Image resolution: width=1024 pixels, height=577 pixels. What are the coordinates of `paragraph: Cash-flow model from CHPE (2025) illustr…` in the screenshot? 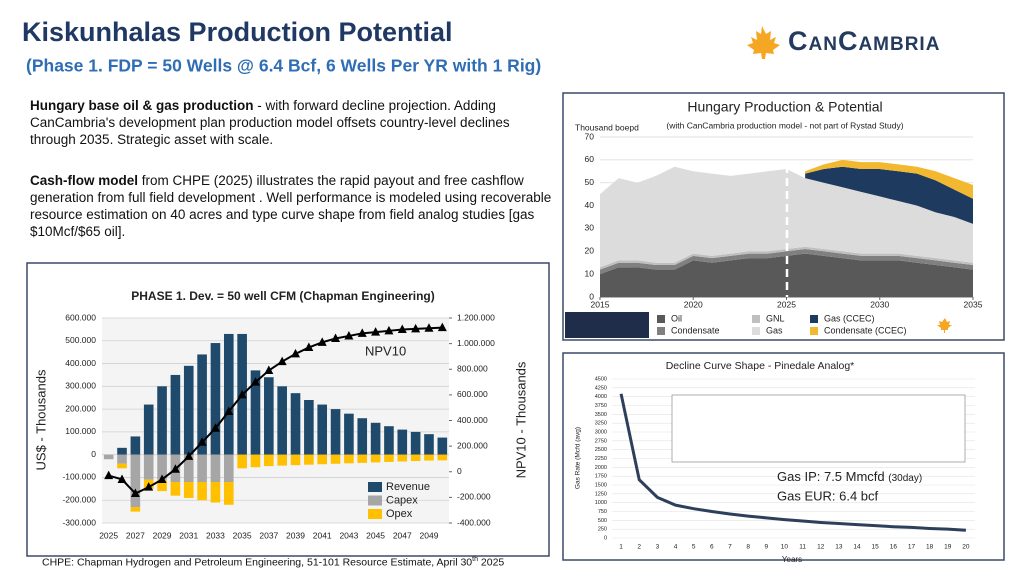 It's located at (291, 206).